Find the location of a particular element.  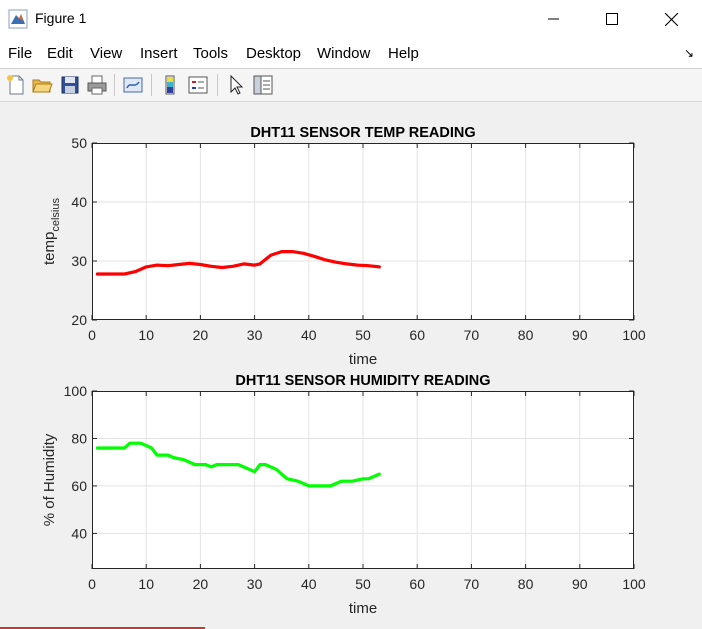

y-tick-label: 50 is located at coordinates (79, 143).